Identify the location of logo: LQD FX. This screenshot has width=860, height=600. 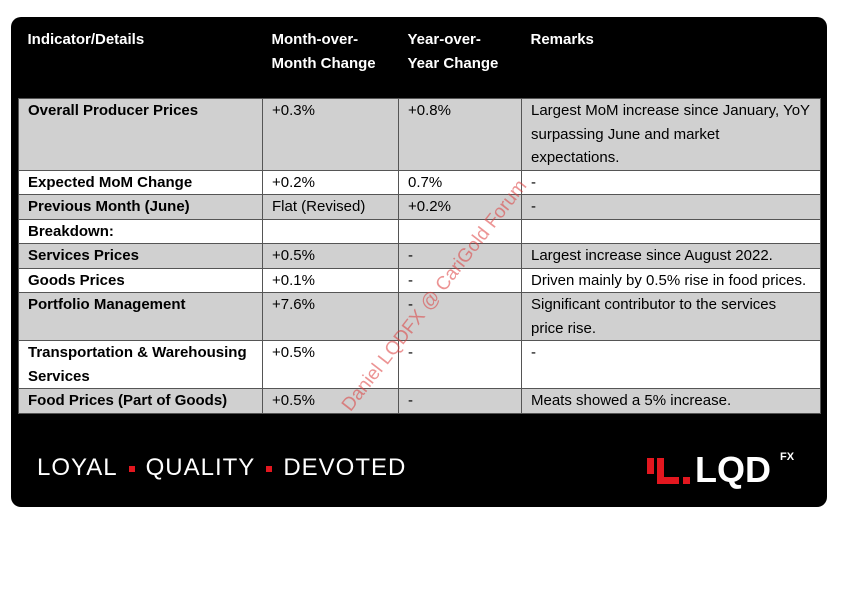
(730, 470).